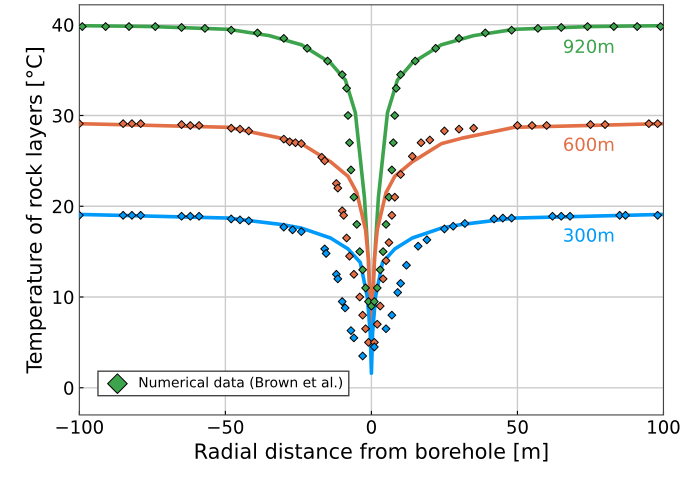 Image resolution: width=684 pixels, height=477 pixels. Describe the element at coordinates (589, 144) in the screenshot. I see `series-label: 600m` at that location.